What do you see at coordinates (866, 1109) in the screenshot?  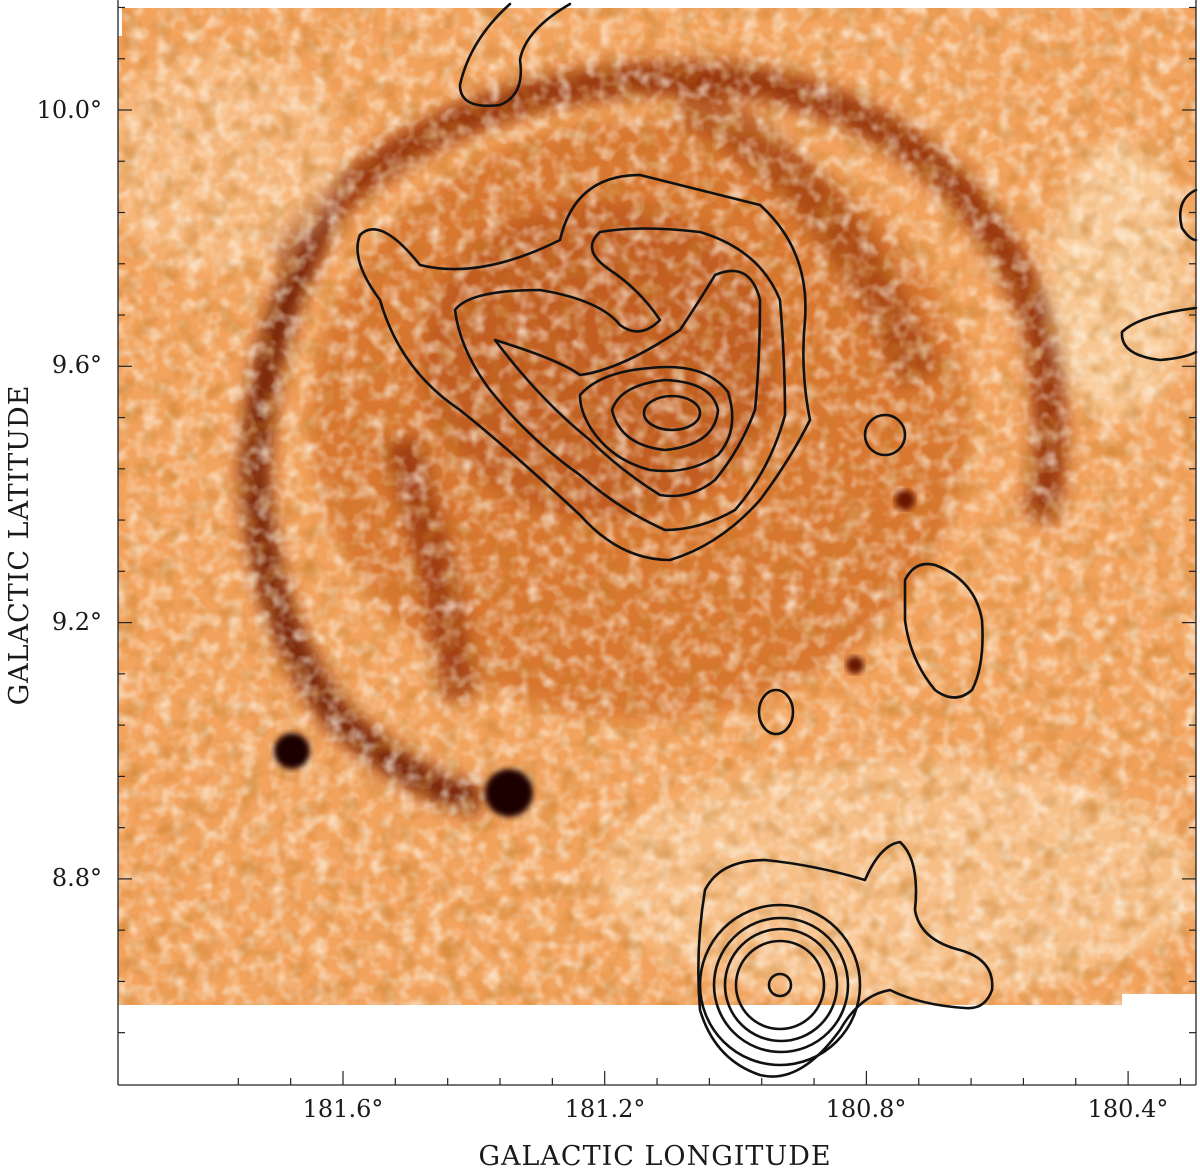 I see `x-tick-label: 180.8°` at bounding box center [866, 1109].